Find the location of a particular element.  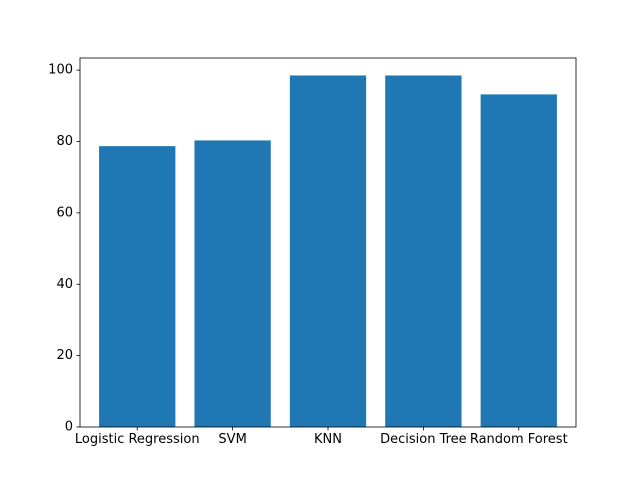

x-tick-label: SVM is located at coordinates (232, 439).